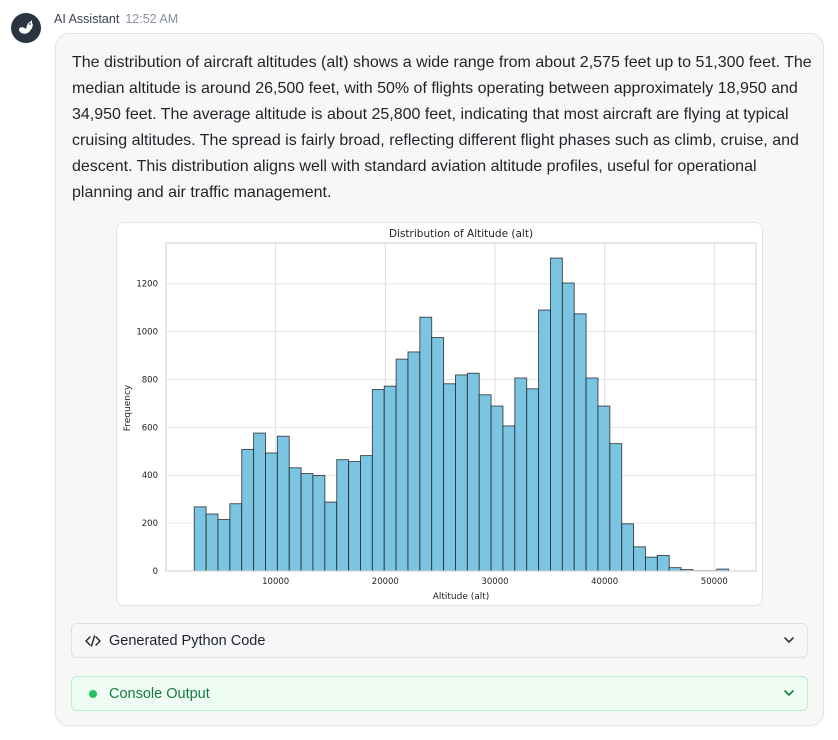 The width and height of the screenshot is (838, 740). What do you see at coordinates (128, 407) in the screenshot?
I see `y-axis-label: Frequency` at bounding box center [128, 407].